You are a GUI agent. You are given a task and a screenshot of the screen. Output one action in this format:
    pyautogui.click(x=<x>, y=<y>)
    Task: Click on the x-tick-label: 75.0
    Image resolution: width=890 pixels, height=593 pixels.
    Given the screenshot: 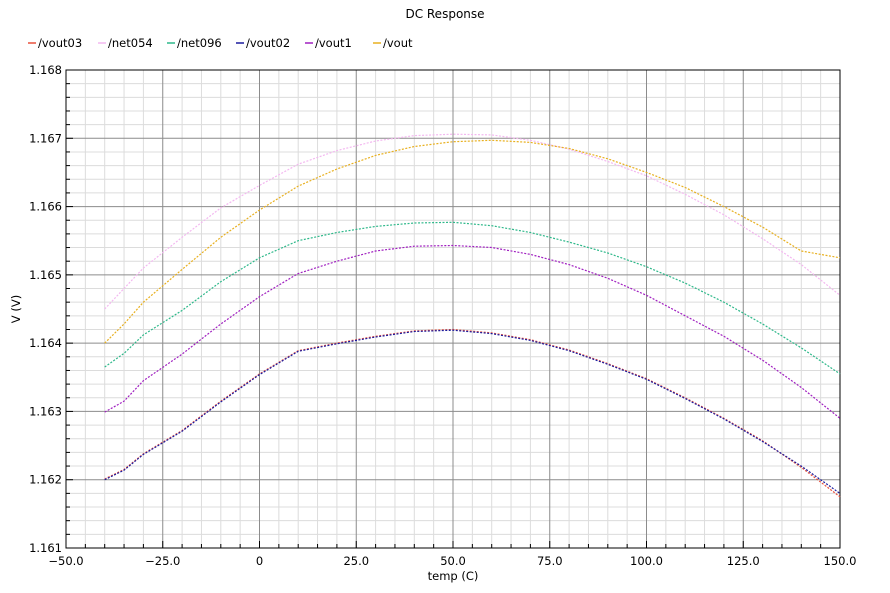 What is the action you would take?
    pyautogui.click(x=550, y=561)
    